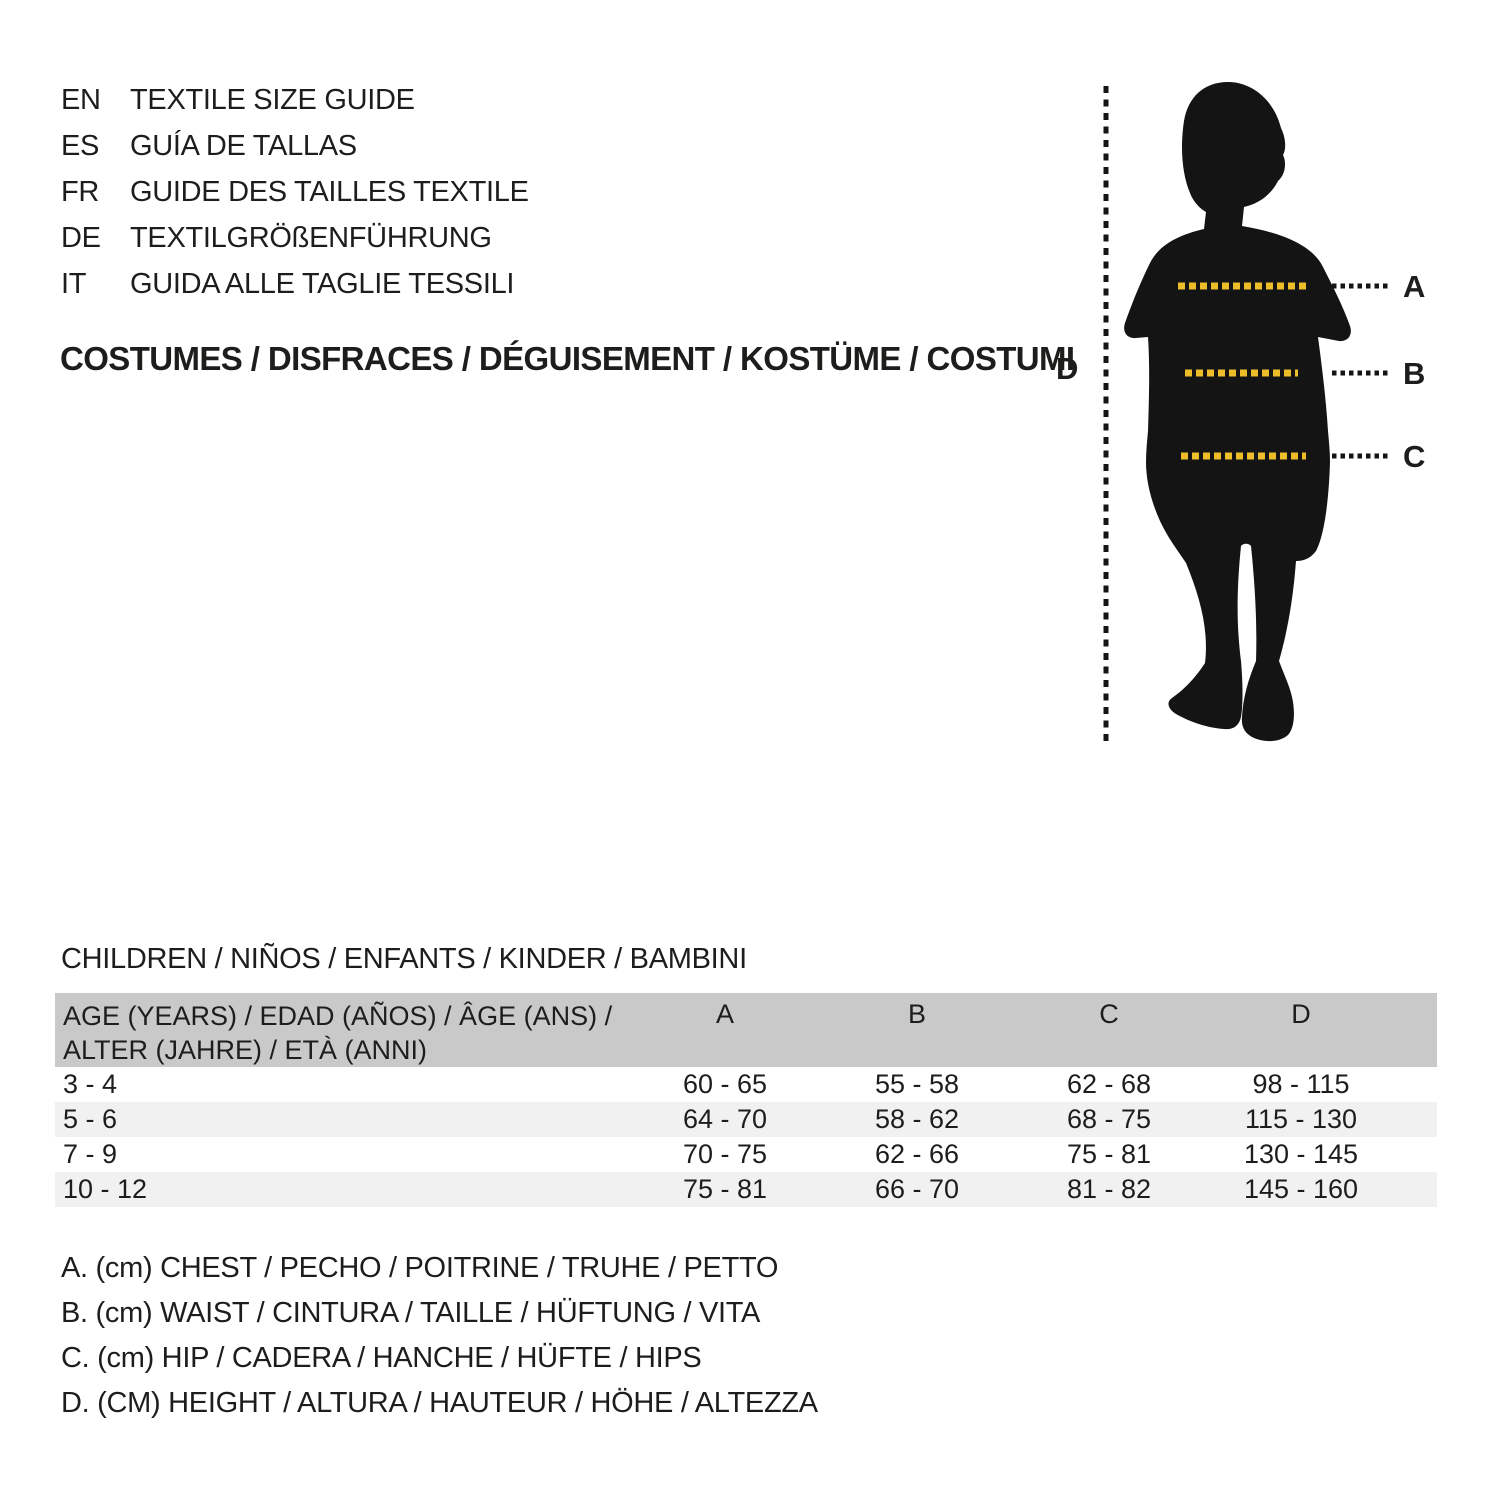 Image resolution: width=1501 pixels, height=1500 pixels. Describe the element at coordinates (1109, 1119) in the screenshot. I see `hip-cell: 68 - 75` at that location.